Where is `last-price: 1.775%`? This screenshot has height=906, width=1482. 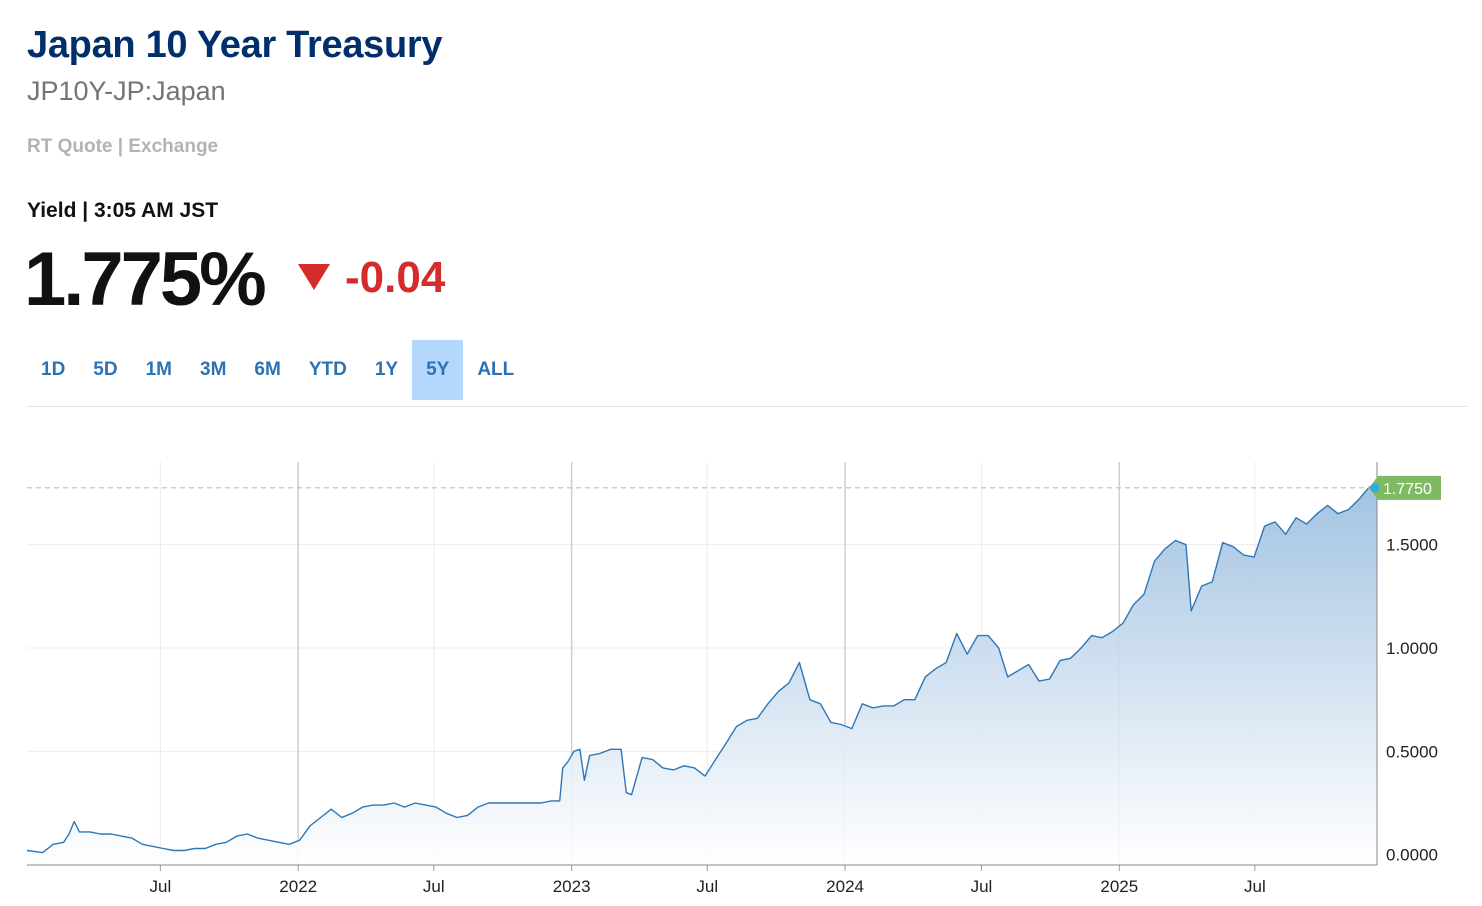 last-price: 1.775% is located at coordinates (145, 279).